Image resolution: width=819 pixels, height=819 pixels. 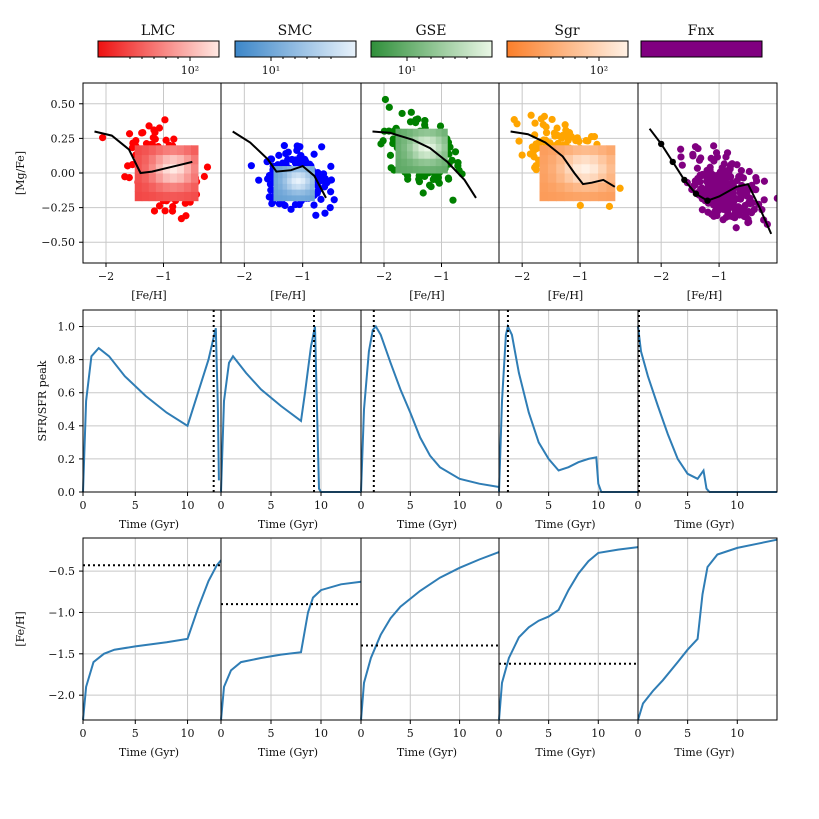 What do you see at coordinates (63, 138) in the screenshot?
I see `y-tick-label: 0.25` at bounding box center [63, 138].